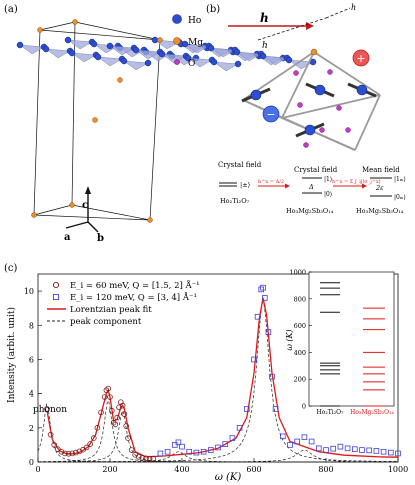 The image size is (415, 485). Describe the element at coordinates (325, 469) in the screenshot. I see `x-tick-label: 800` at that location.